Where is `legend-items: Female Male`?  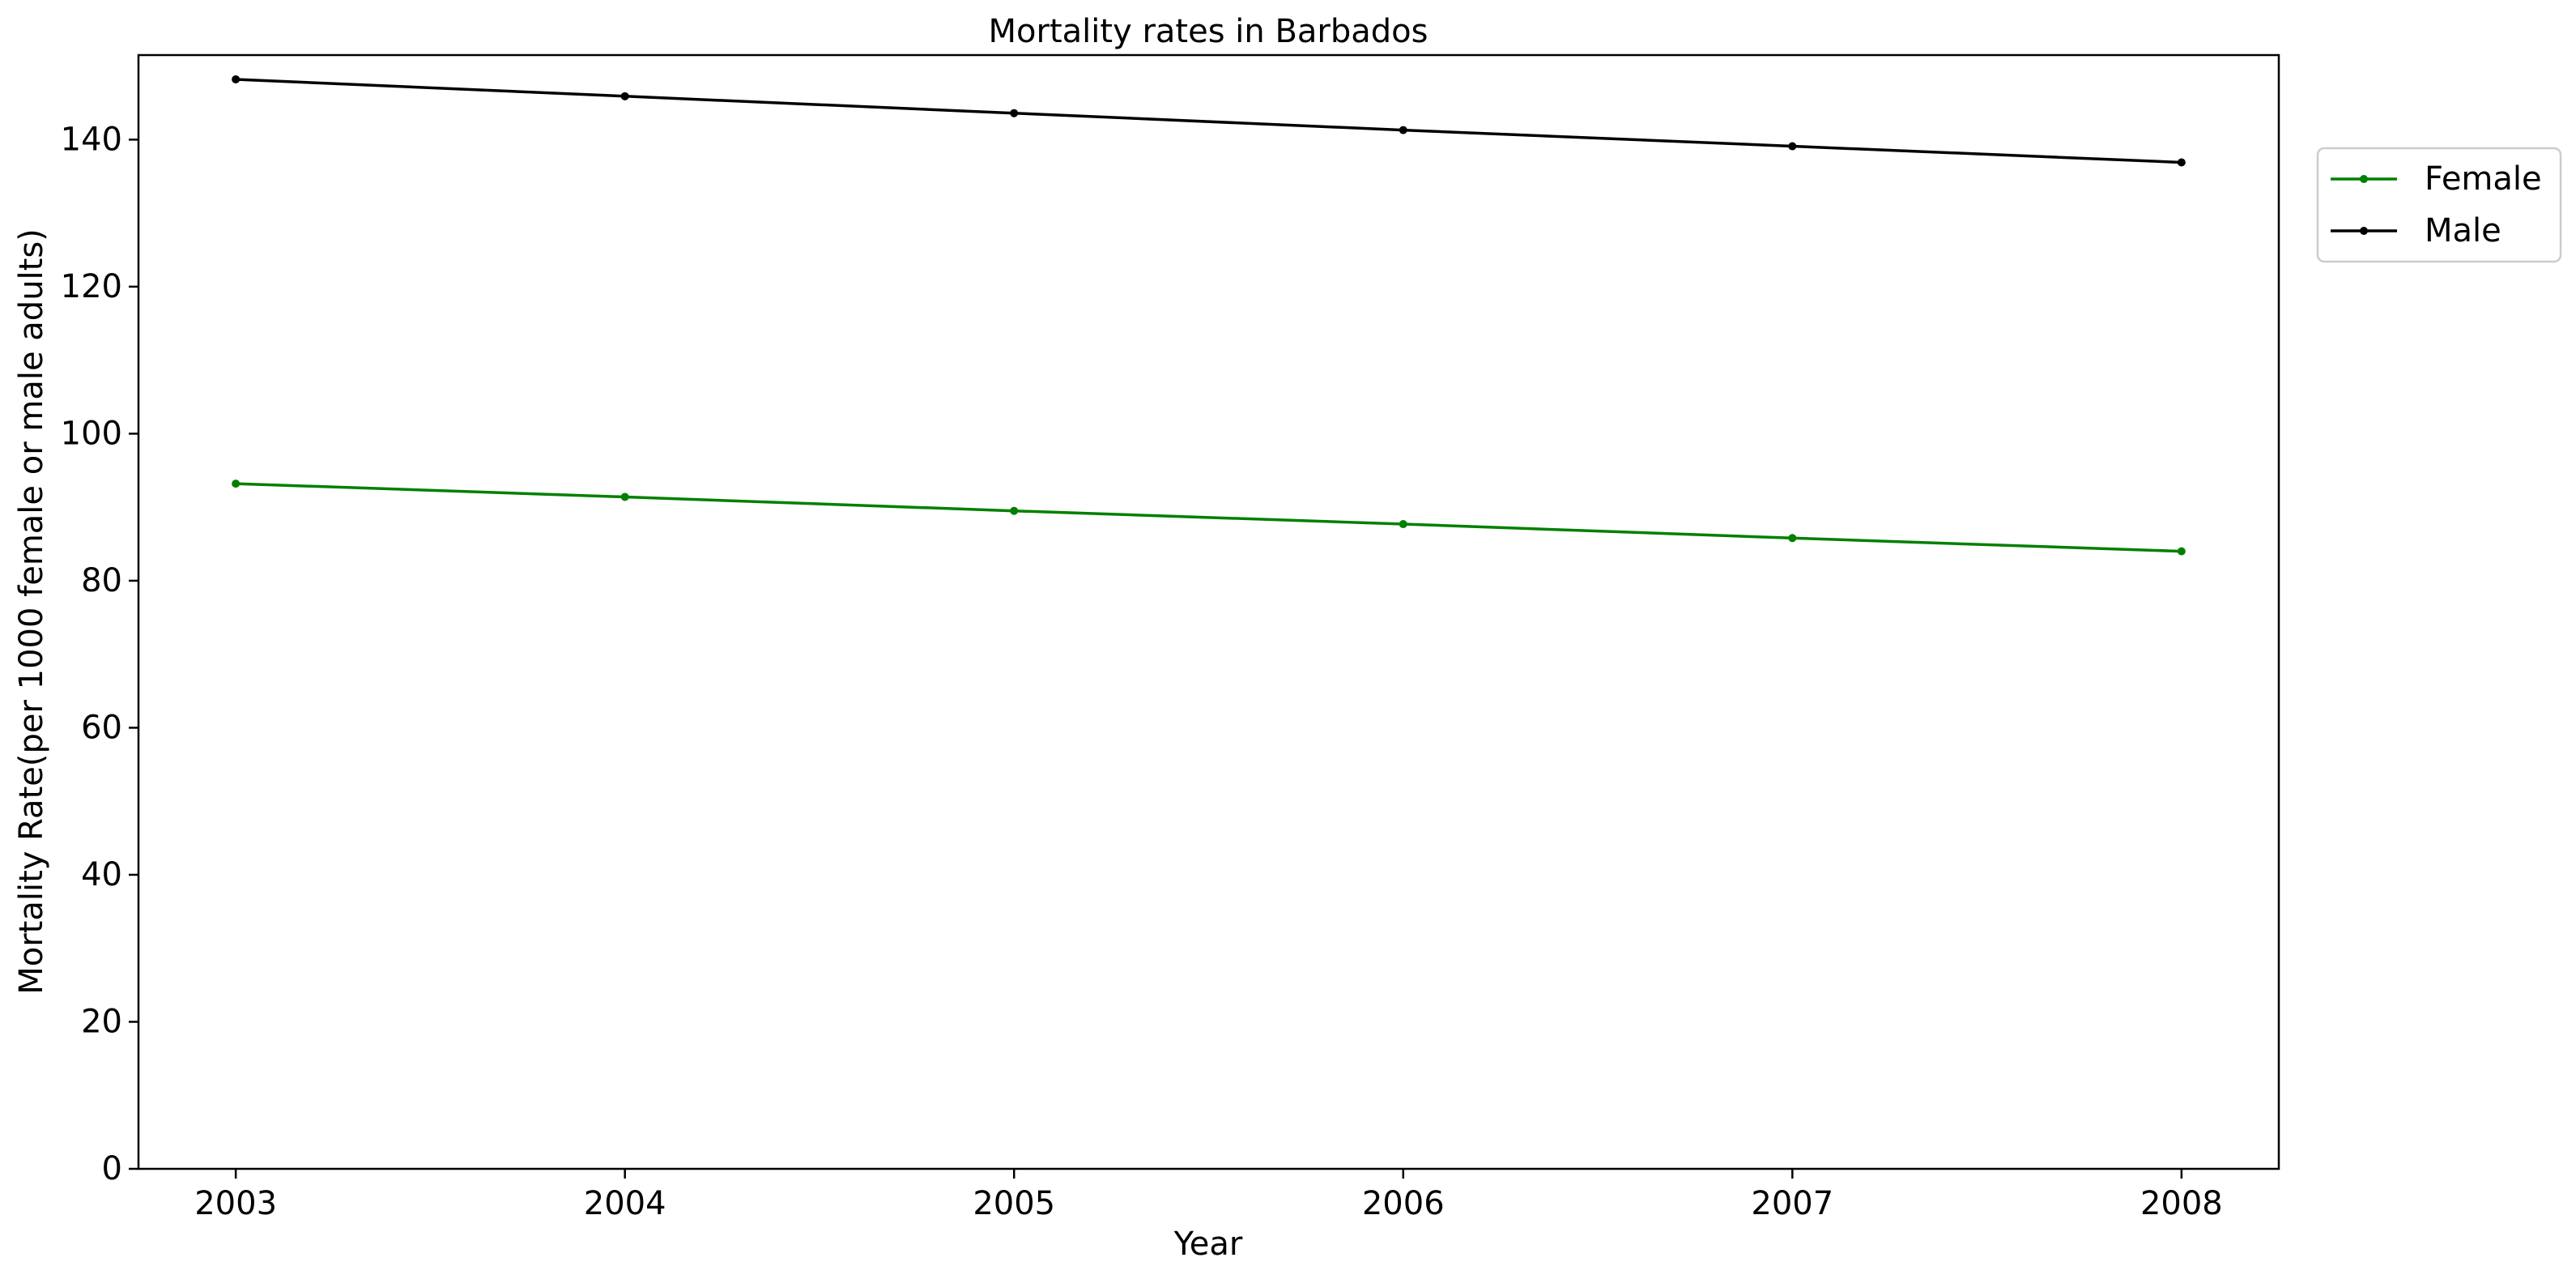 legend-items: Female Male is located at coordinates (2436, 204).